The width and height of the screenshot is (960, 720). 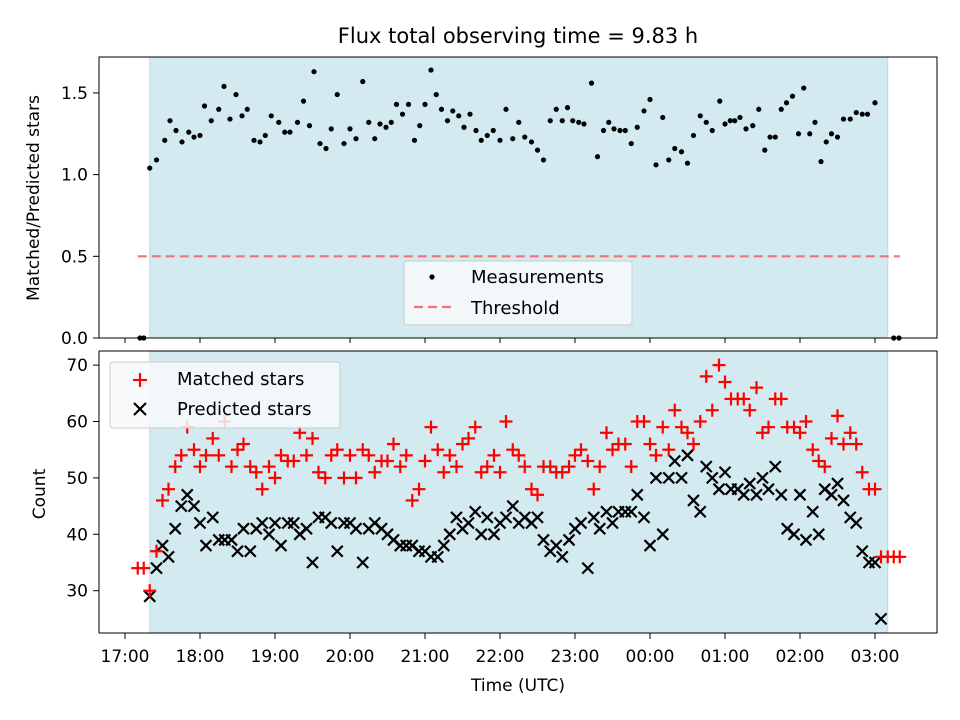 What do you see at coordinates (275, 657) in the screenshot?
I see `x-tick-label: 19:00` at bounding box center [275, 657].